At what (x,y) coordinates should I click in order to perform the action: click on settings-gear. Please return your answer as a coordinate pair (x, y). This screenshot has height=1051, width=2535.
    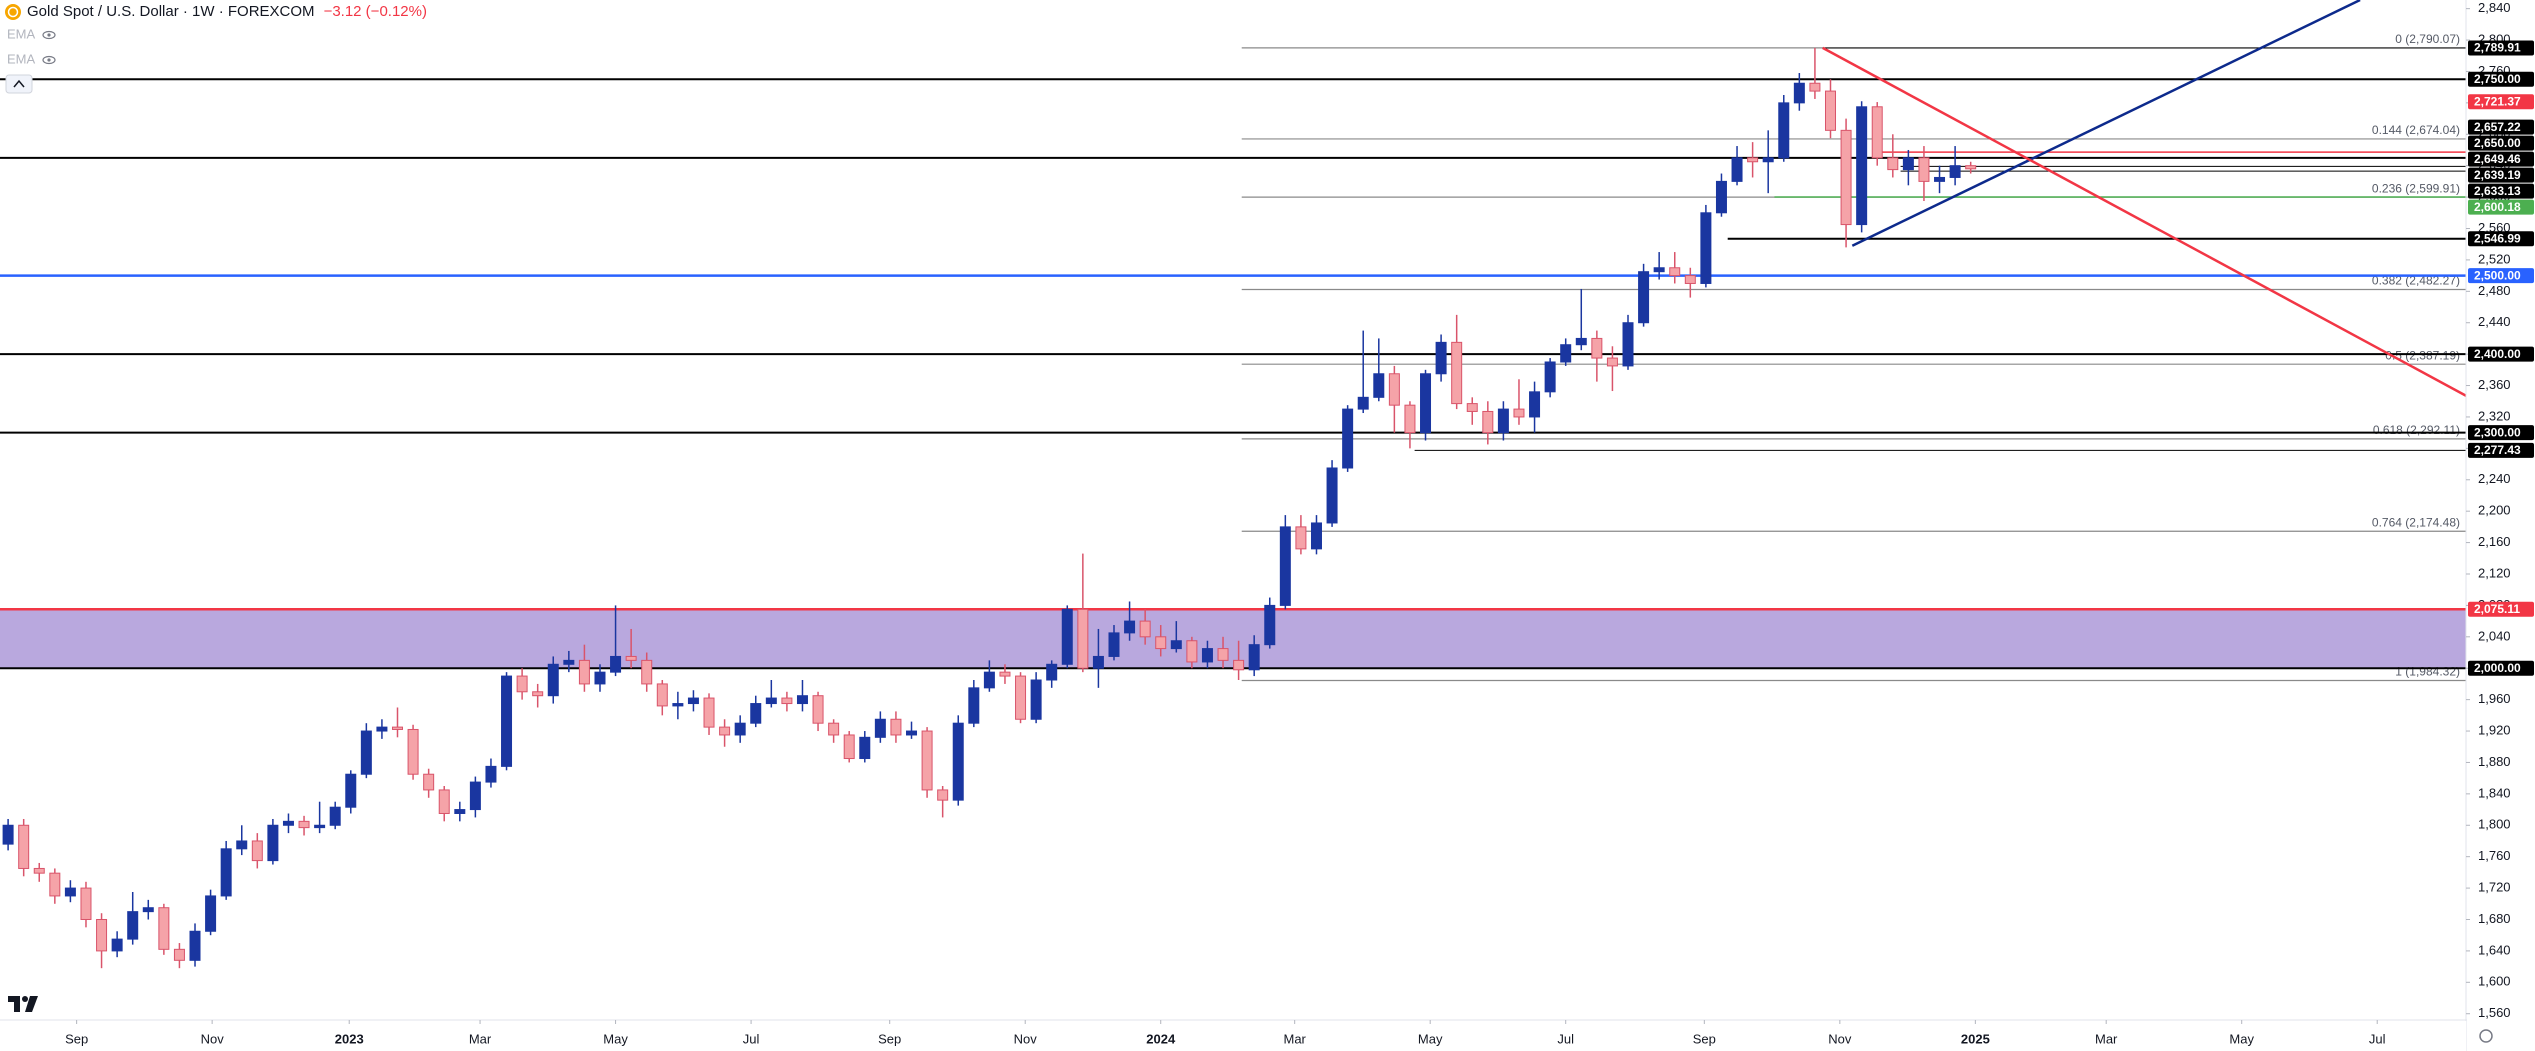
    Looking at the image, I should click on (2486, 1036).